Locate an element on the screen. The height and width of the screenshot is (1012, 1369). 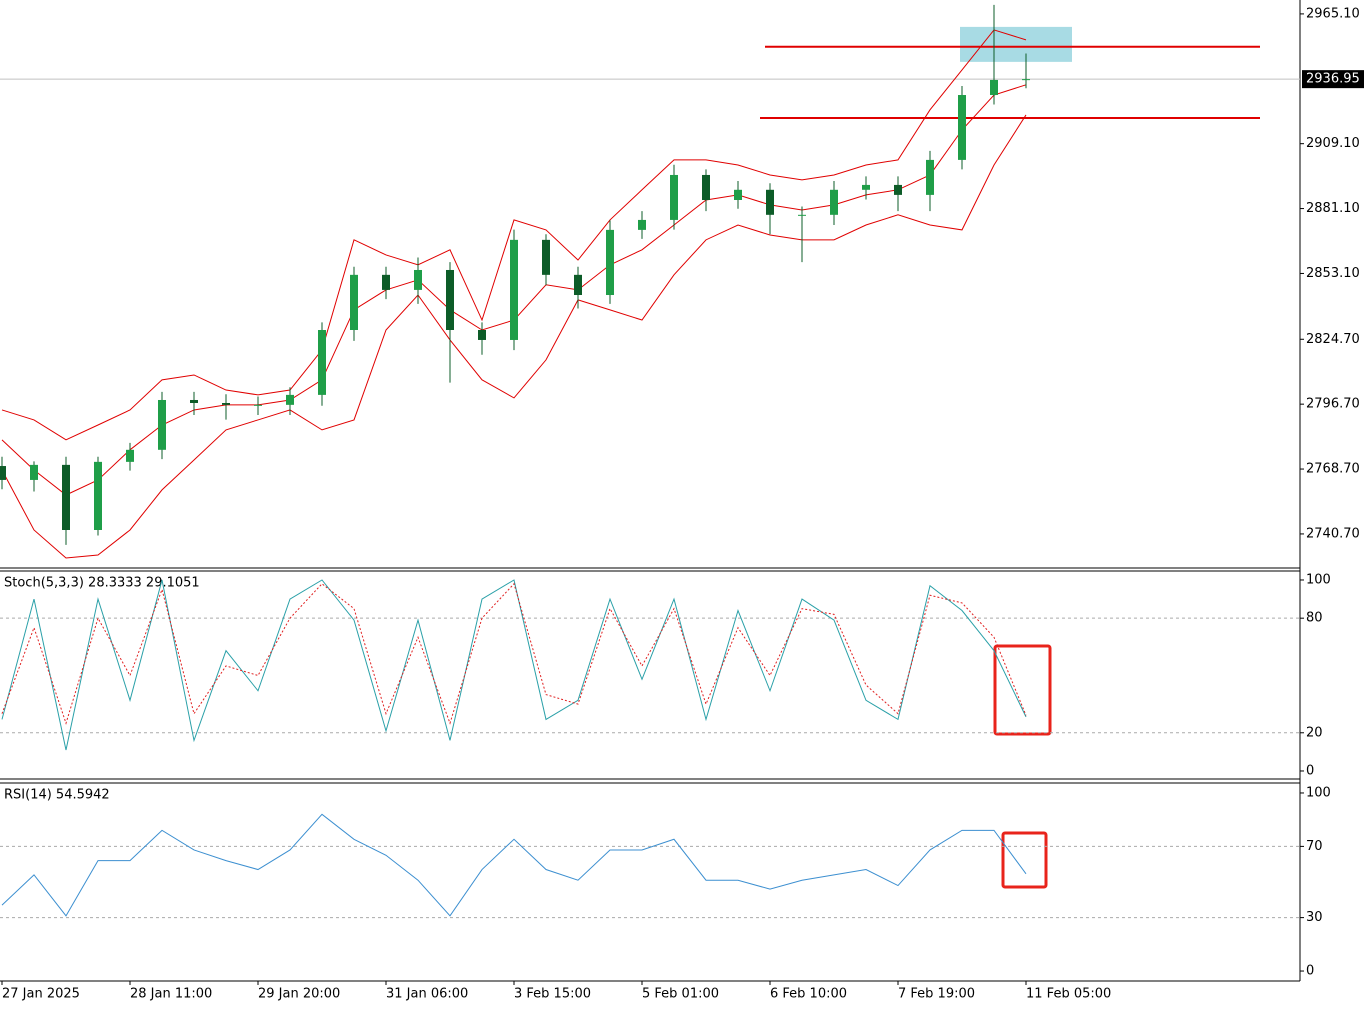
y-tick-label: 2796.70 is located at coordinates (1333, 404).